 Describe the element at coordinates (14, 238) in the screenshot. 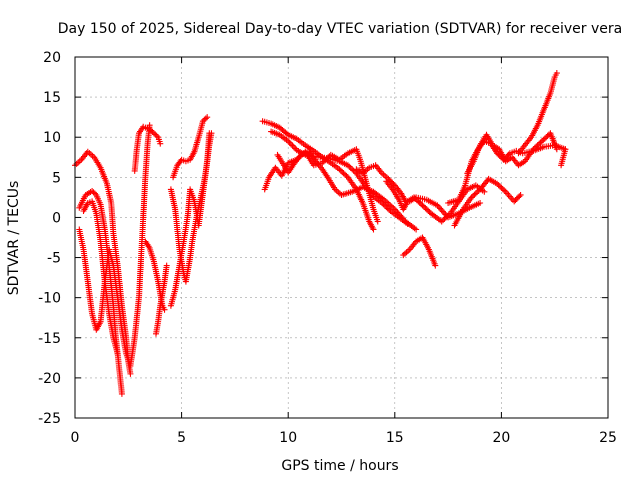

I see `y-axis-label: SDTVAR / TECUs` at that location.